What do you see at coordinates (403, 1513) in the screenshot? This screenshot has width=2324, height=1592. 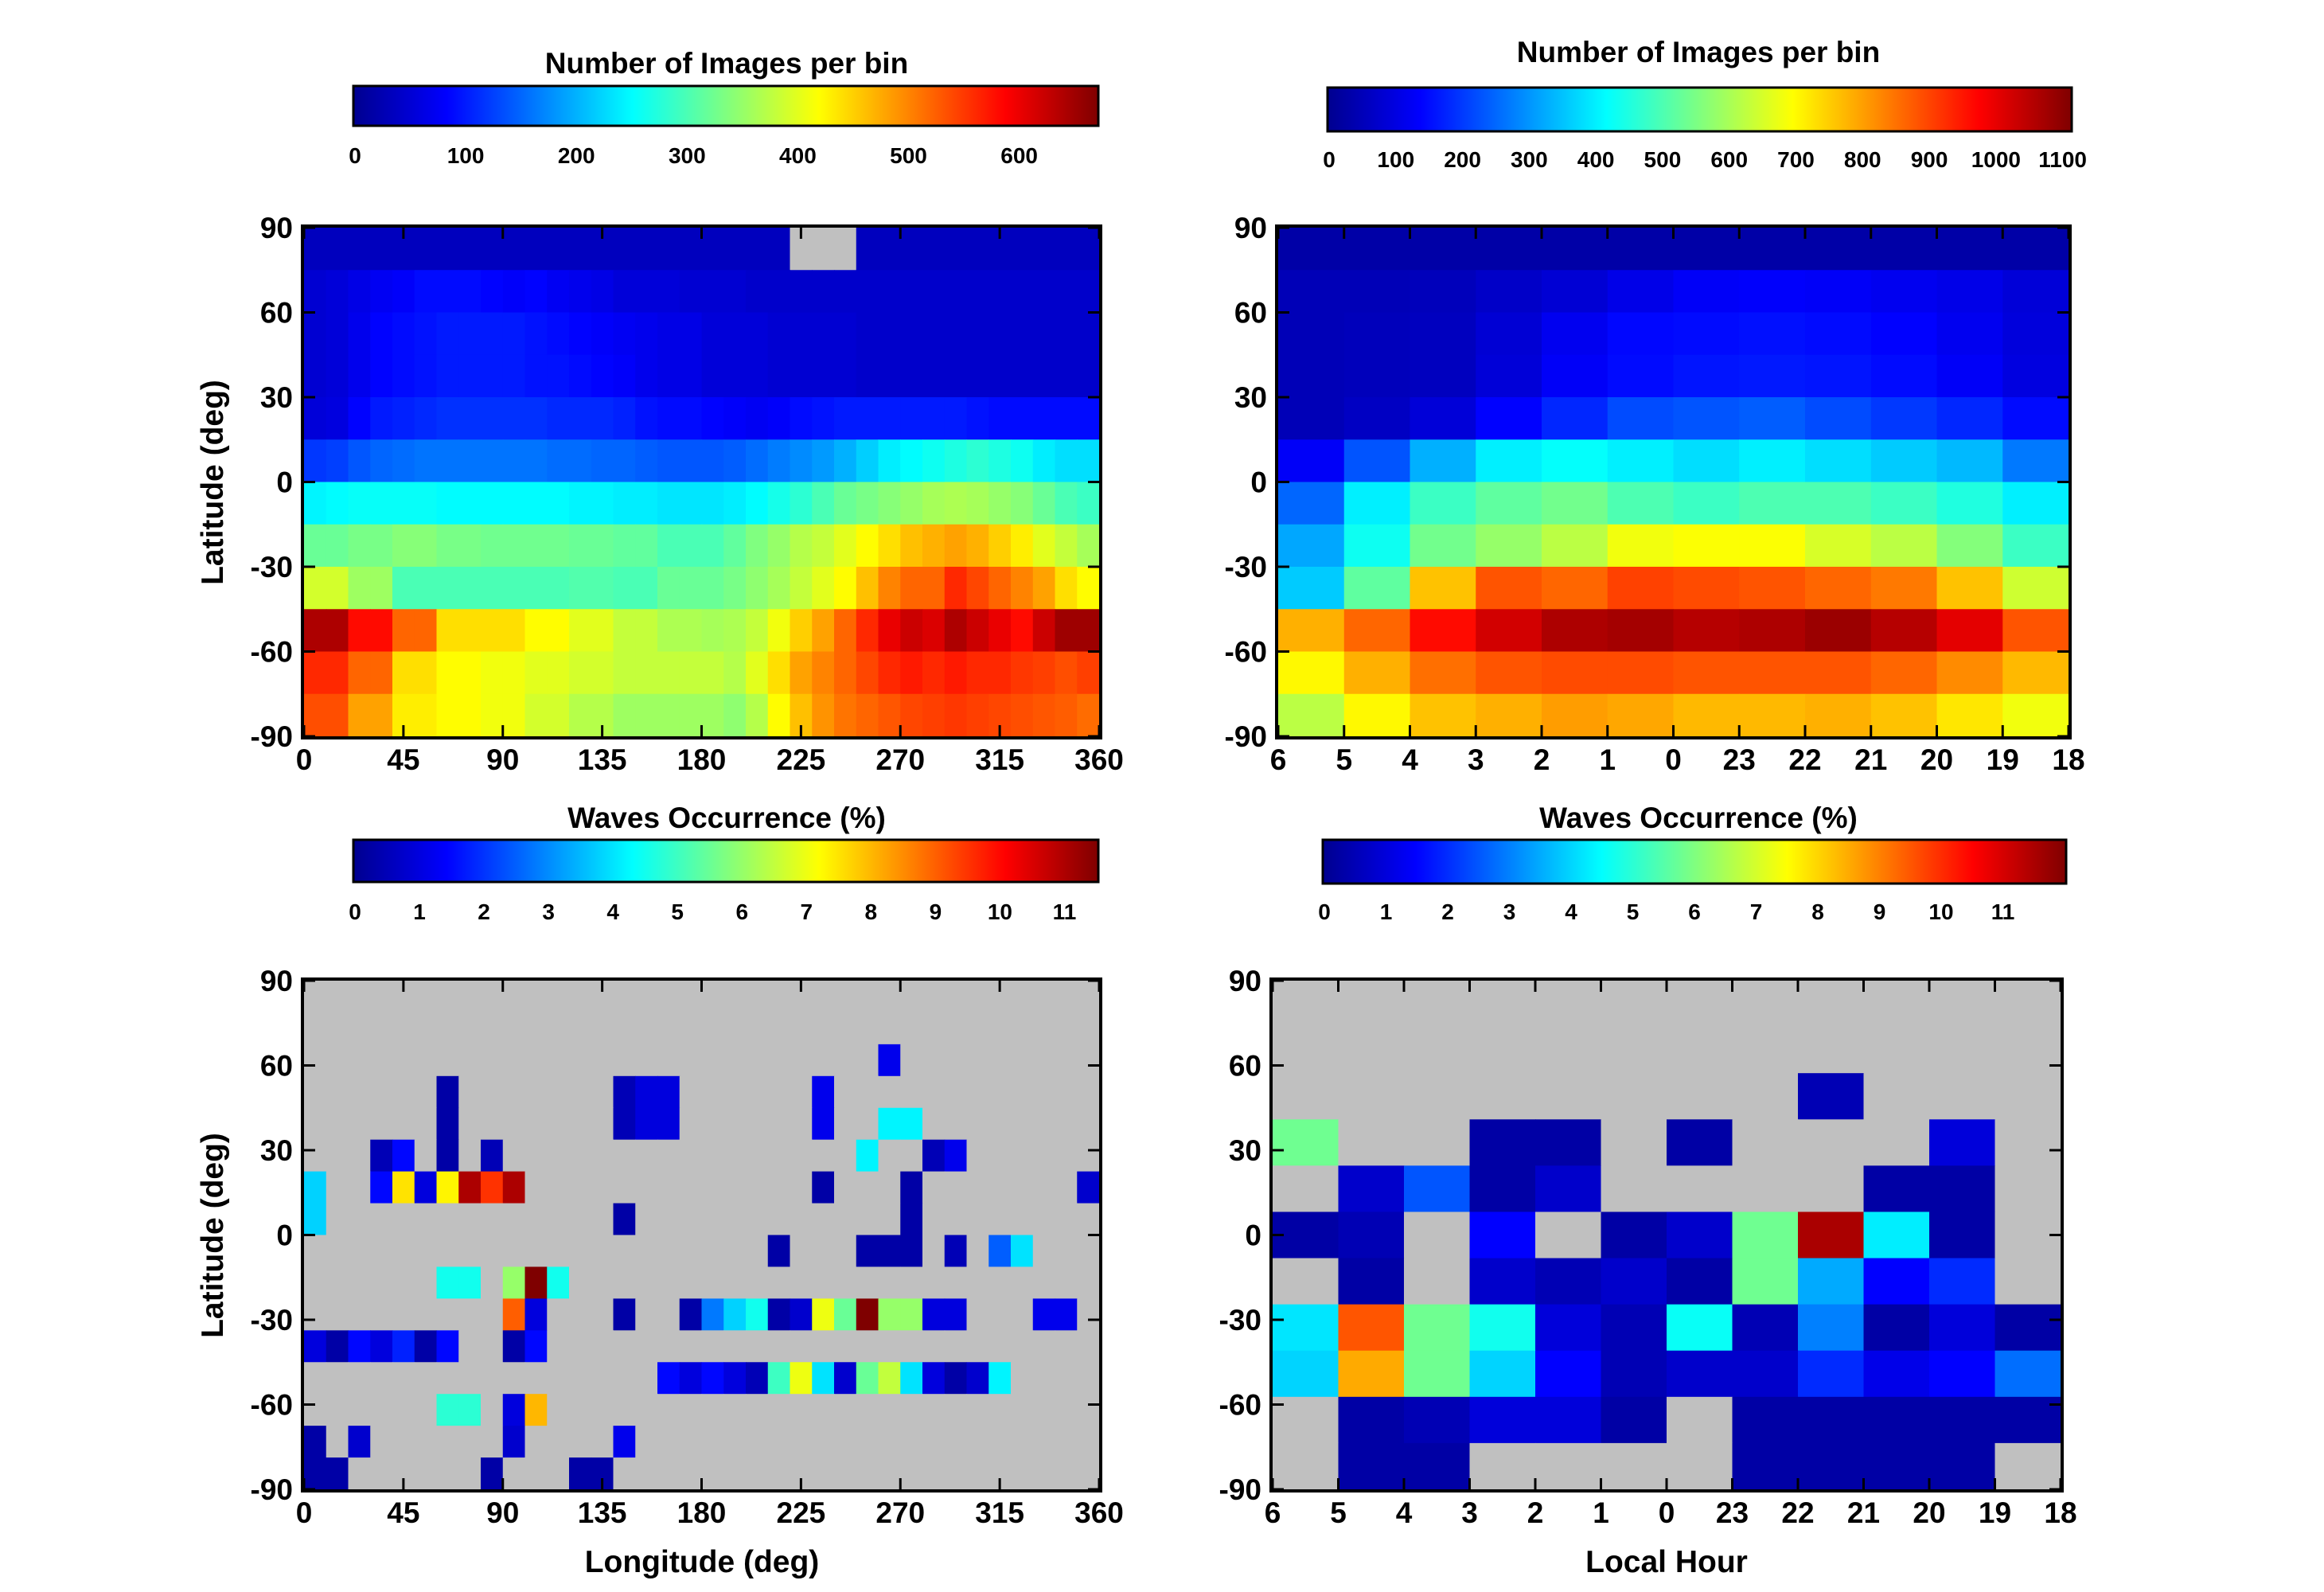 I see `x-tick-label: 45` at bounding box center [403, 1513].